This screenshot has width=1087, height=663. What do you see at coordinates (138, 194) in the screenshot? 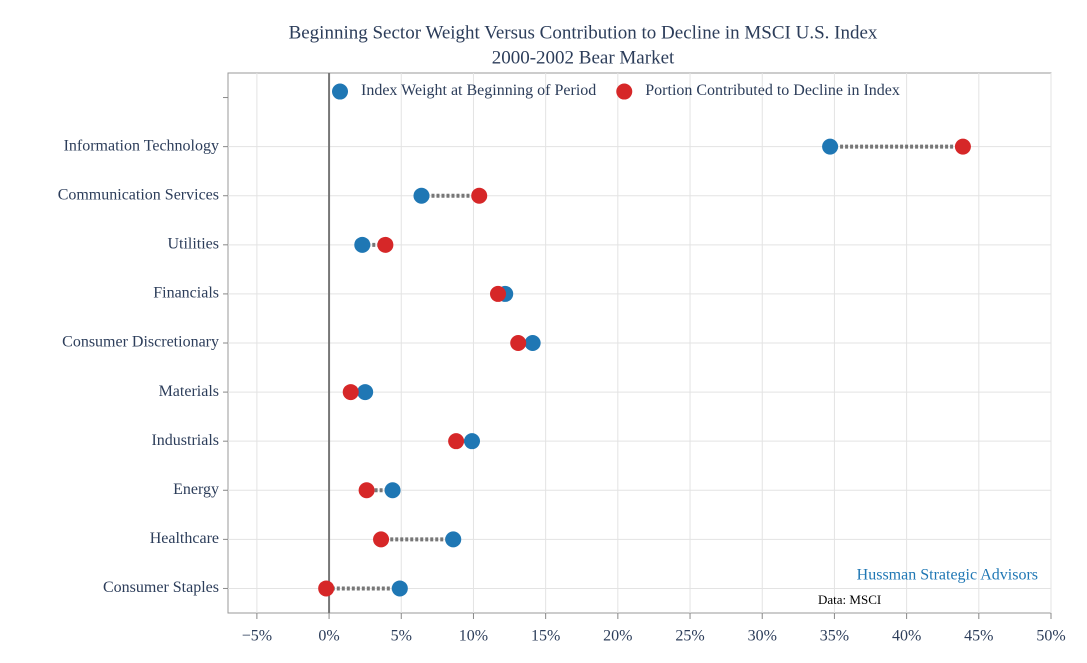
I see `y-tick-label: Communication Services` at bounding box center [138, 194].